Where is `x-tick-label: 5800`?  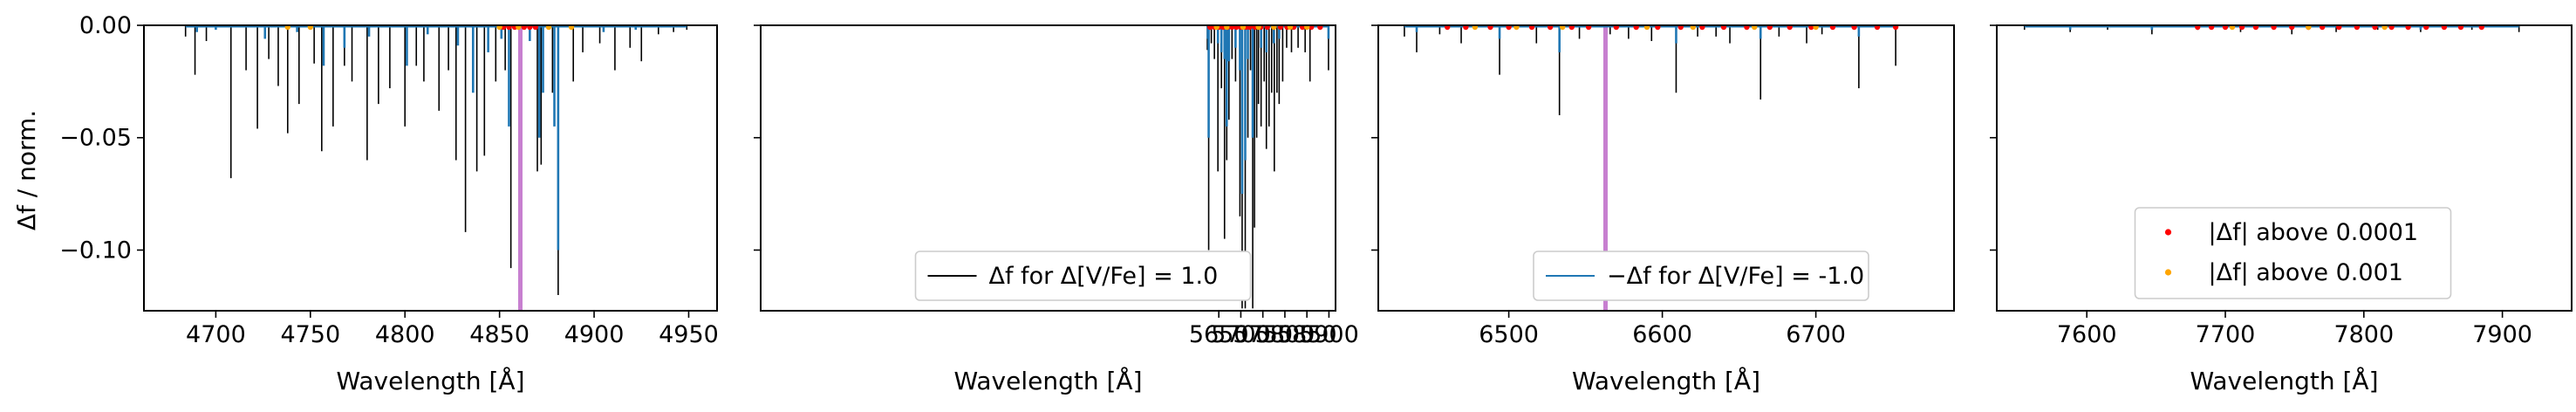
x-tick-label: 5800 is located at coordinates (1285, 334).